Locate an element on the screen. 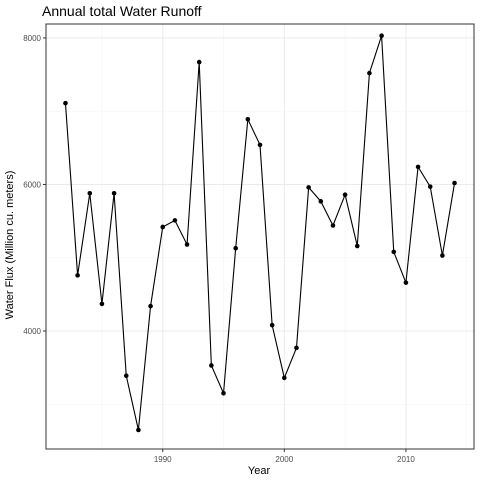 Image resolution: width=480 pixels, height=480 pixels. x-axis: 1990 2000 2010 is located at coordinates (284, 456).